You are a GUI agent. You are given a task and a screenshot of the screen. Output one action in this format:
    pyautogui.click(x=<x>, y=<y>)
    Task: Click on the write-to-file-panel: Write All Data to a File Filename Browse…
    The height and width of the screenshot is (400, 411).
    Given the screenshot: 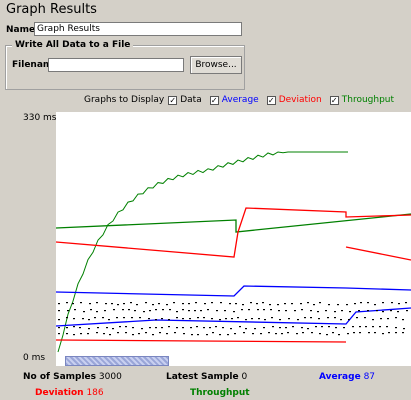 What is the action you would take?
    pyautogui.click(x=125, y=65)
    